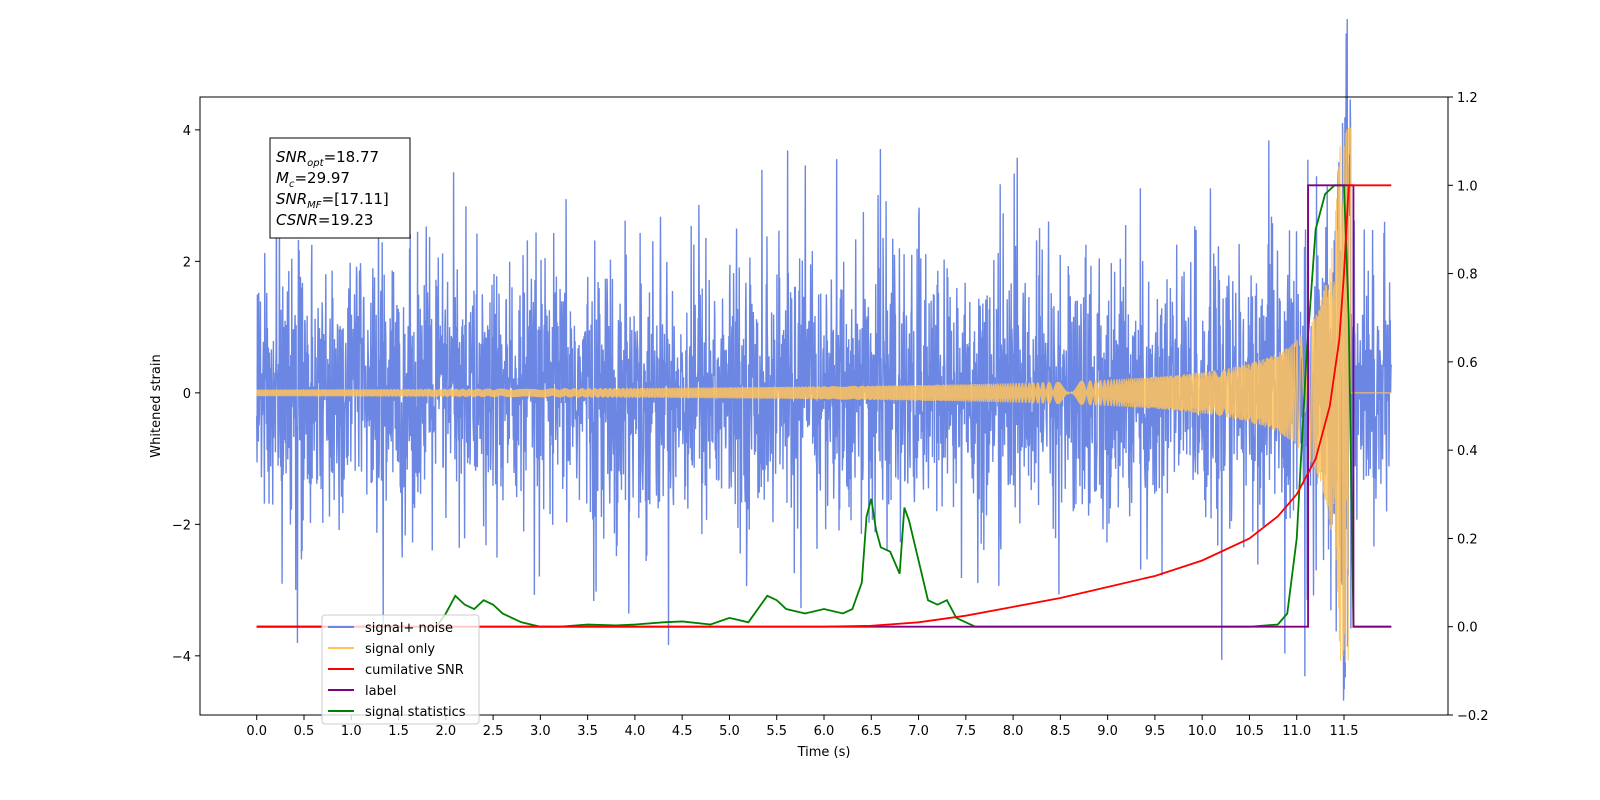 This screenshot has height=800, width=1600. I want to click on x-tick-label: 7.0, so click(918, 731).